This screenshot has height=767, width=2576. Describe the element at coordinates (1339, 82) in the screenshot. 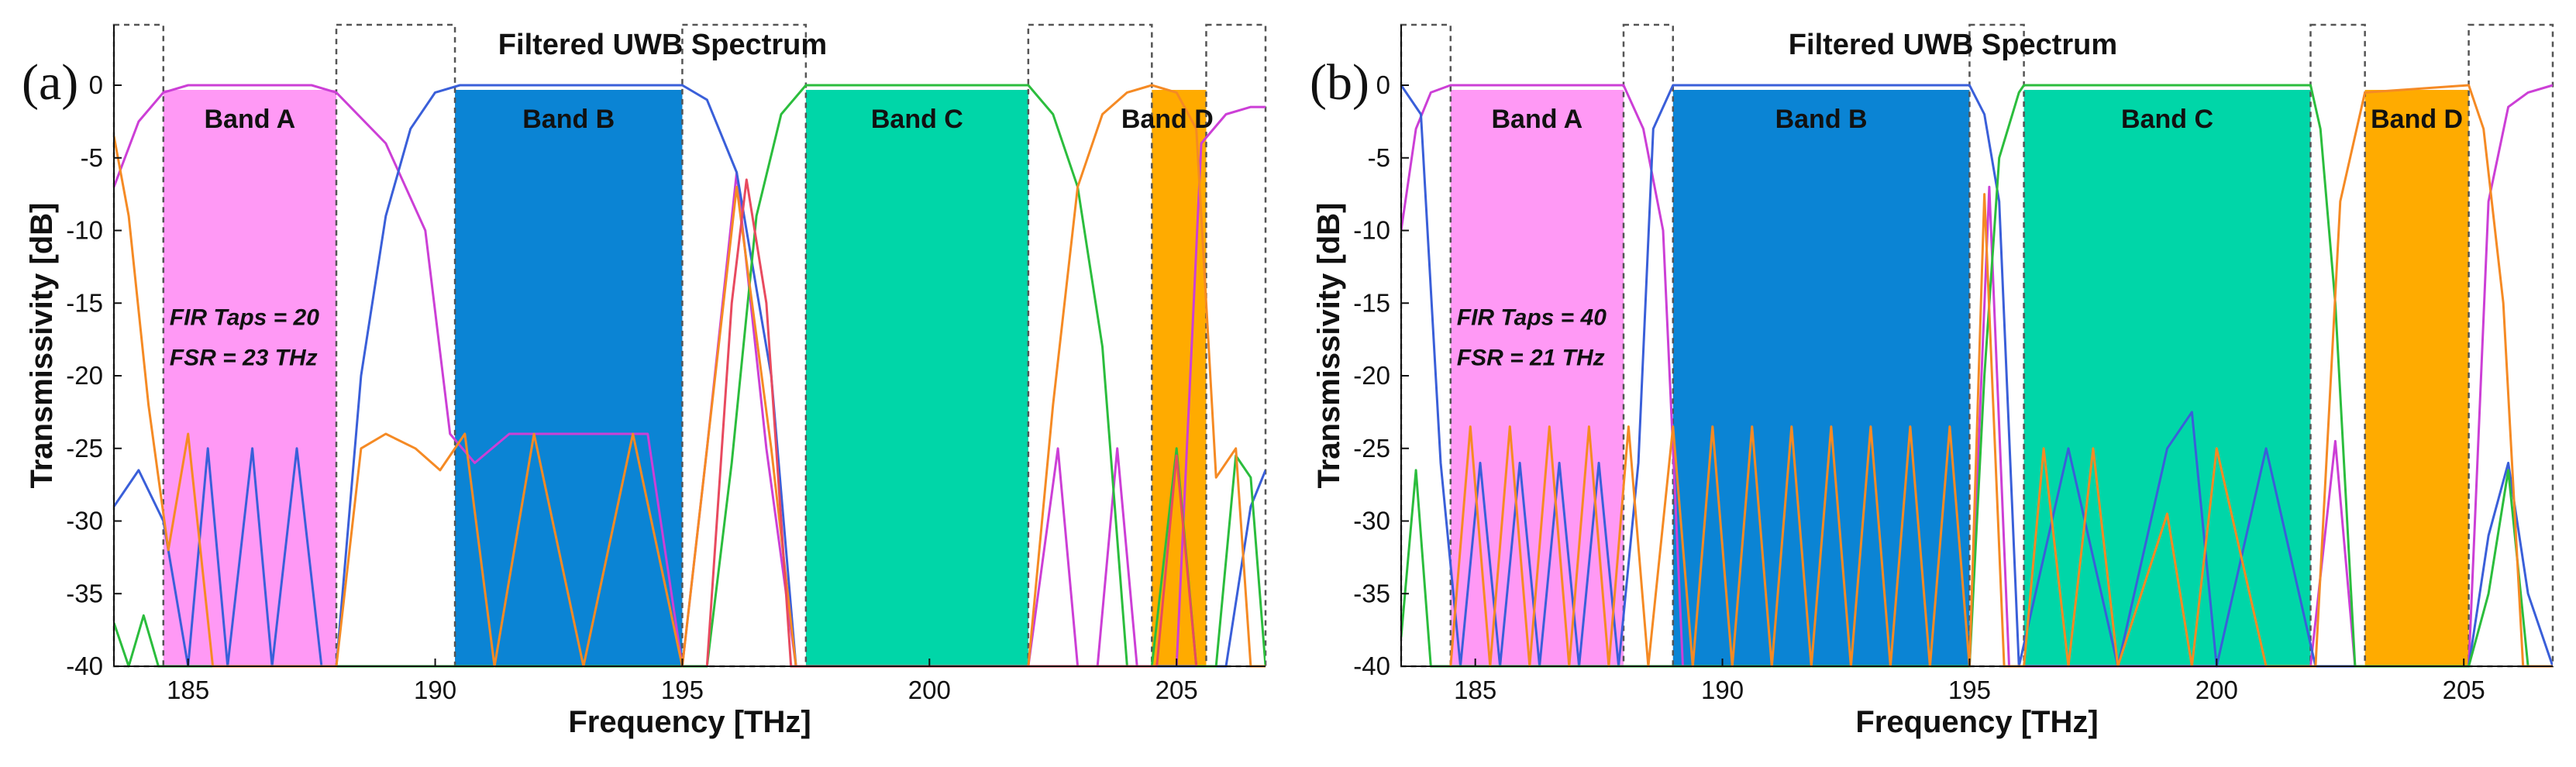

I see `panel-label: (b)` at that location.